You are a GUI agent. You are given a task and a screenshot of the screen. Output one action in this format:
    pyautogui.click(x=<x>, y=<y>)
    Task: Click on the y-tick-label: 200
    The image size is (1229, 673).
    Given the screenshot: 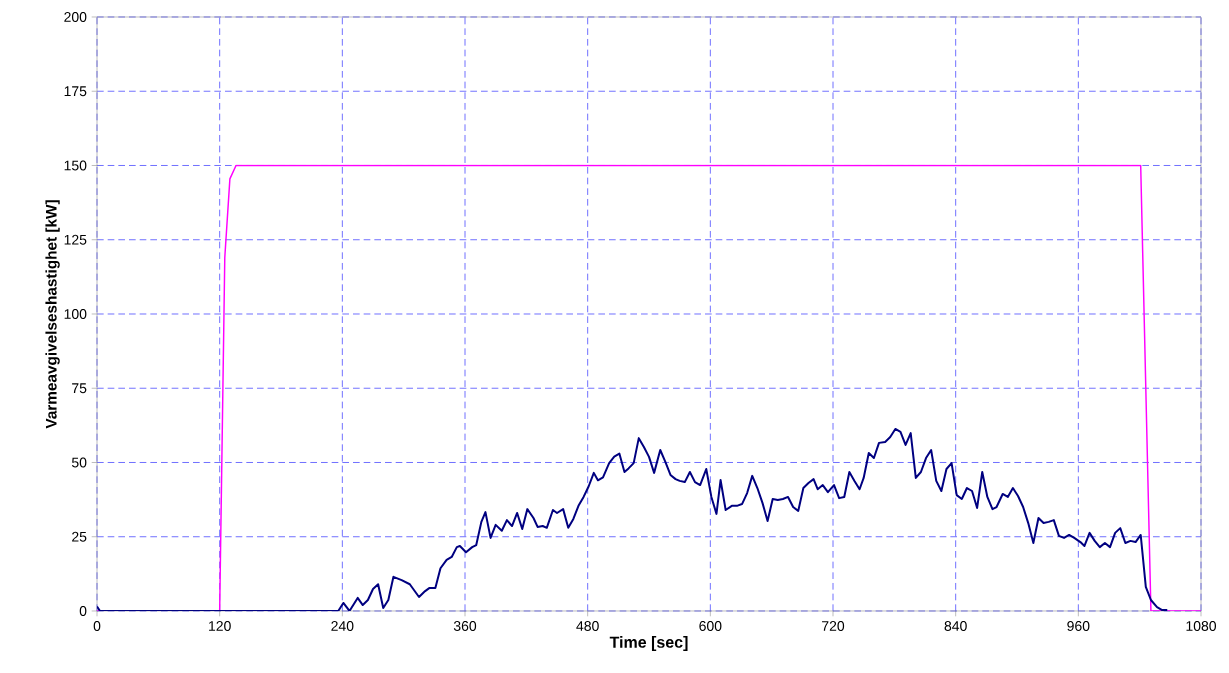 What is the action you would take?
    pyautogui.click(x=75, y=17)
    